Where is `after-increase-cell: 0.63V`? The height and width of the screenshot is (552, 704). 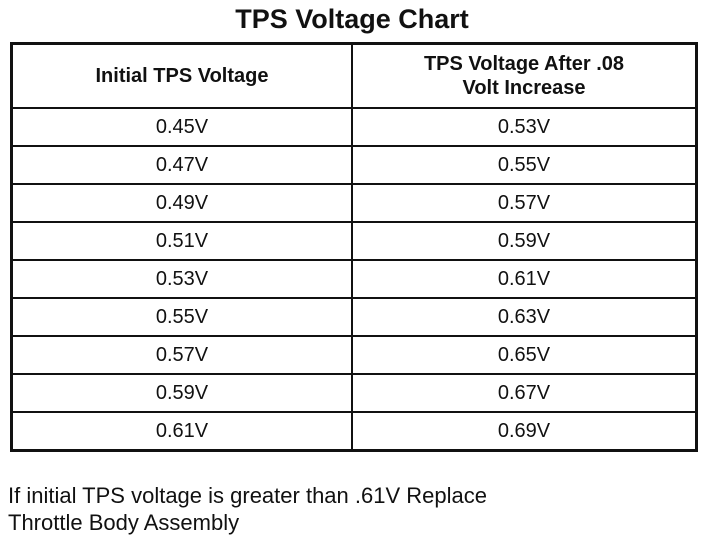
after-increase-cell: 0.63V is located at coordinates (524, 317).